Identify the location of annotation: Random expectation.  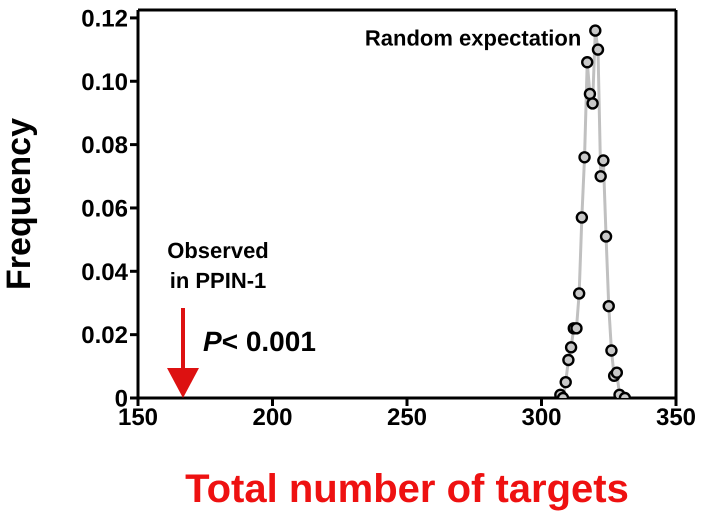
(473, 38).